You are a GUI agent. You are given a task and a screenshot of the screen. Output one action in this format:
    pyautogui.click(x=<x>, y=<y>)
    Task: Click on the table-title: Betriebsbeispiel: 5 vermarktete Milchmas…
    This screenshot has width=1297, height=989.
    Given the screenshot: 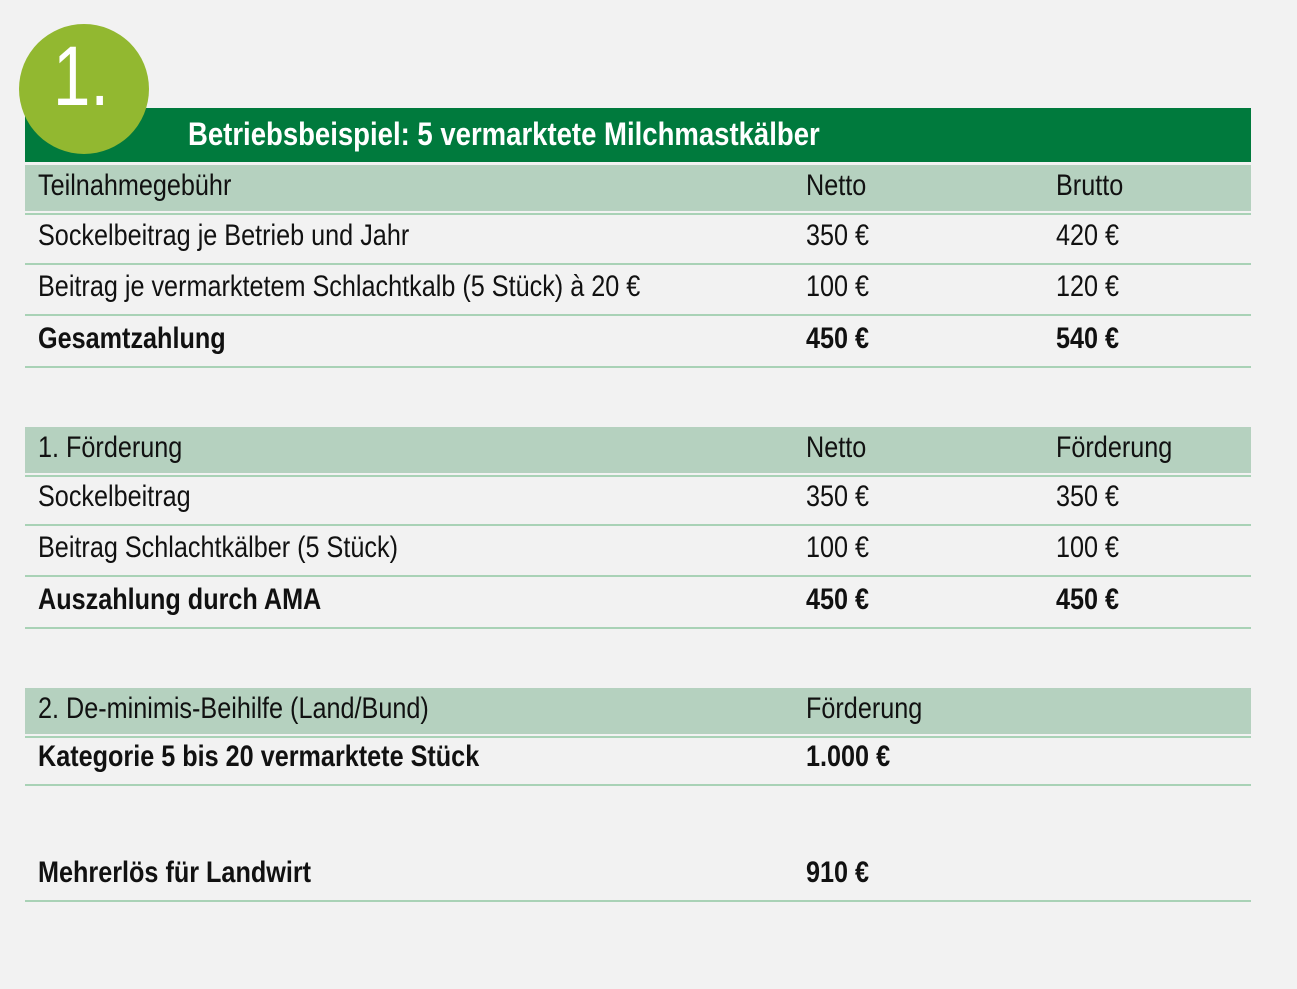 What is the action you would take?
    pyautogui.click(x=504, y=134)
    